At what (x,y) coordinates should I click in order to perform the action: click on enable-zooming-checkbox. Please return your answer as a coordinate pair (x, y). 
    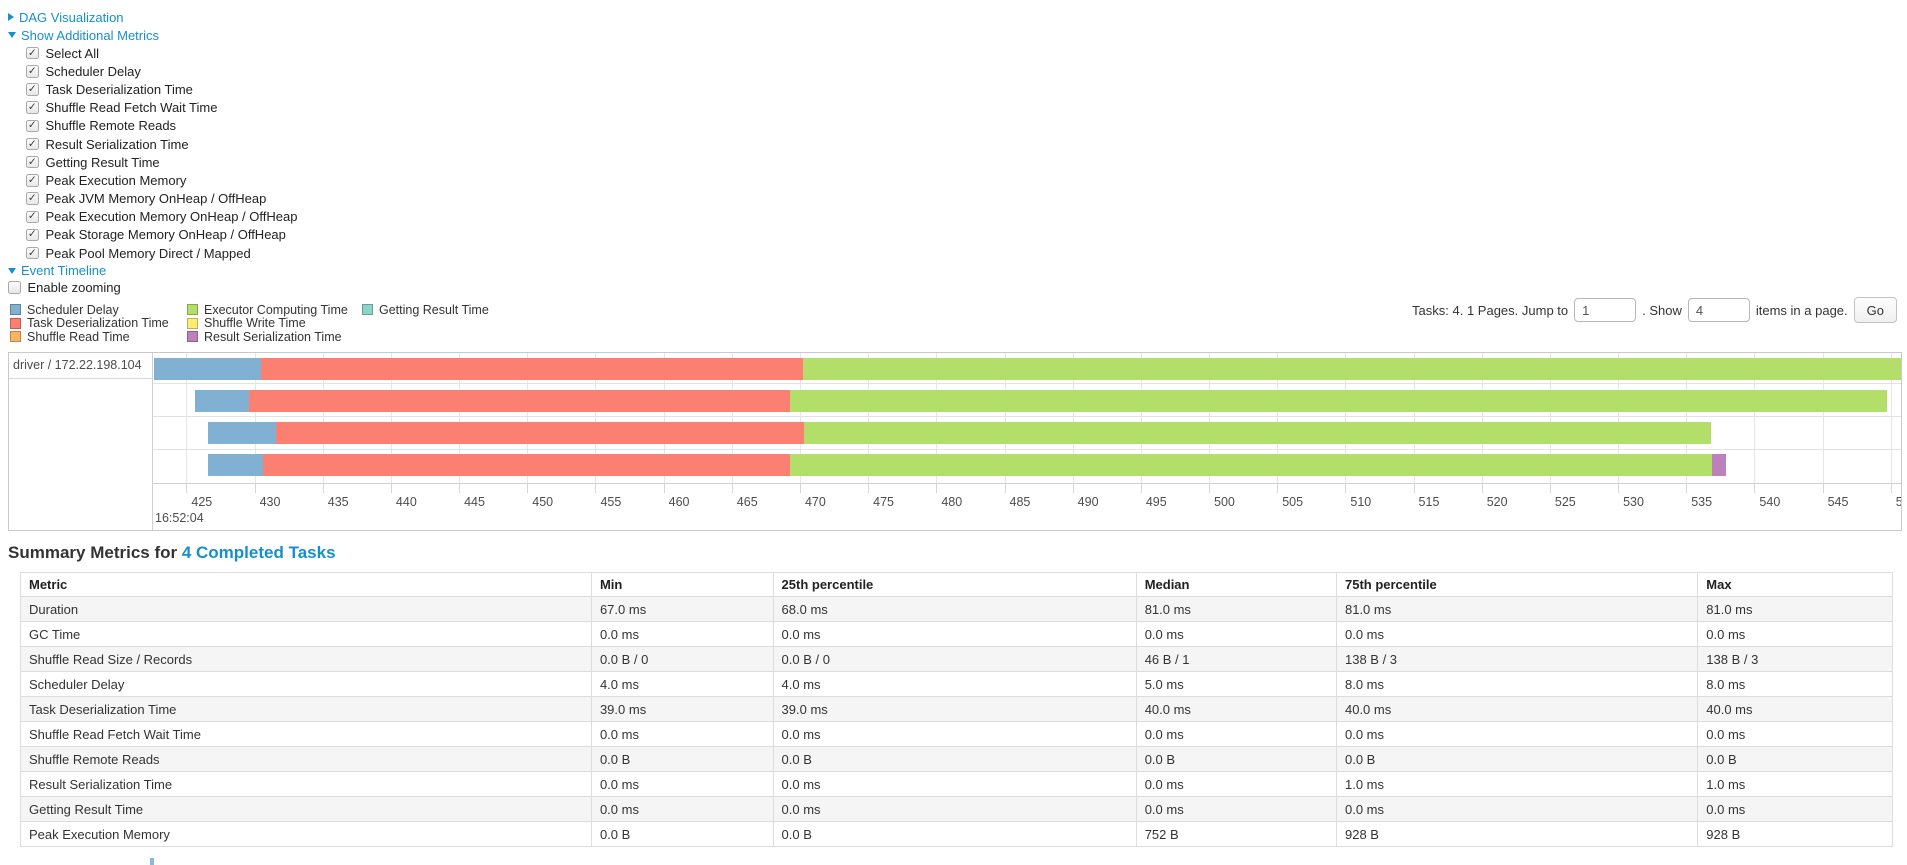
    Looking at the image, I should click on (14, 287).